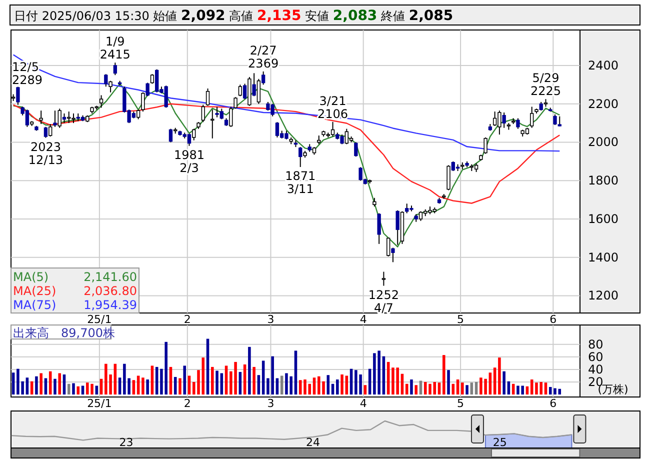 This screenshot has width=653, height=470. What do you see at coordinates (115, 55) in the screenshot?
I see `annotation: 2415` at bounding box center [115, 55].